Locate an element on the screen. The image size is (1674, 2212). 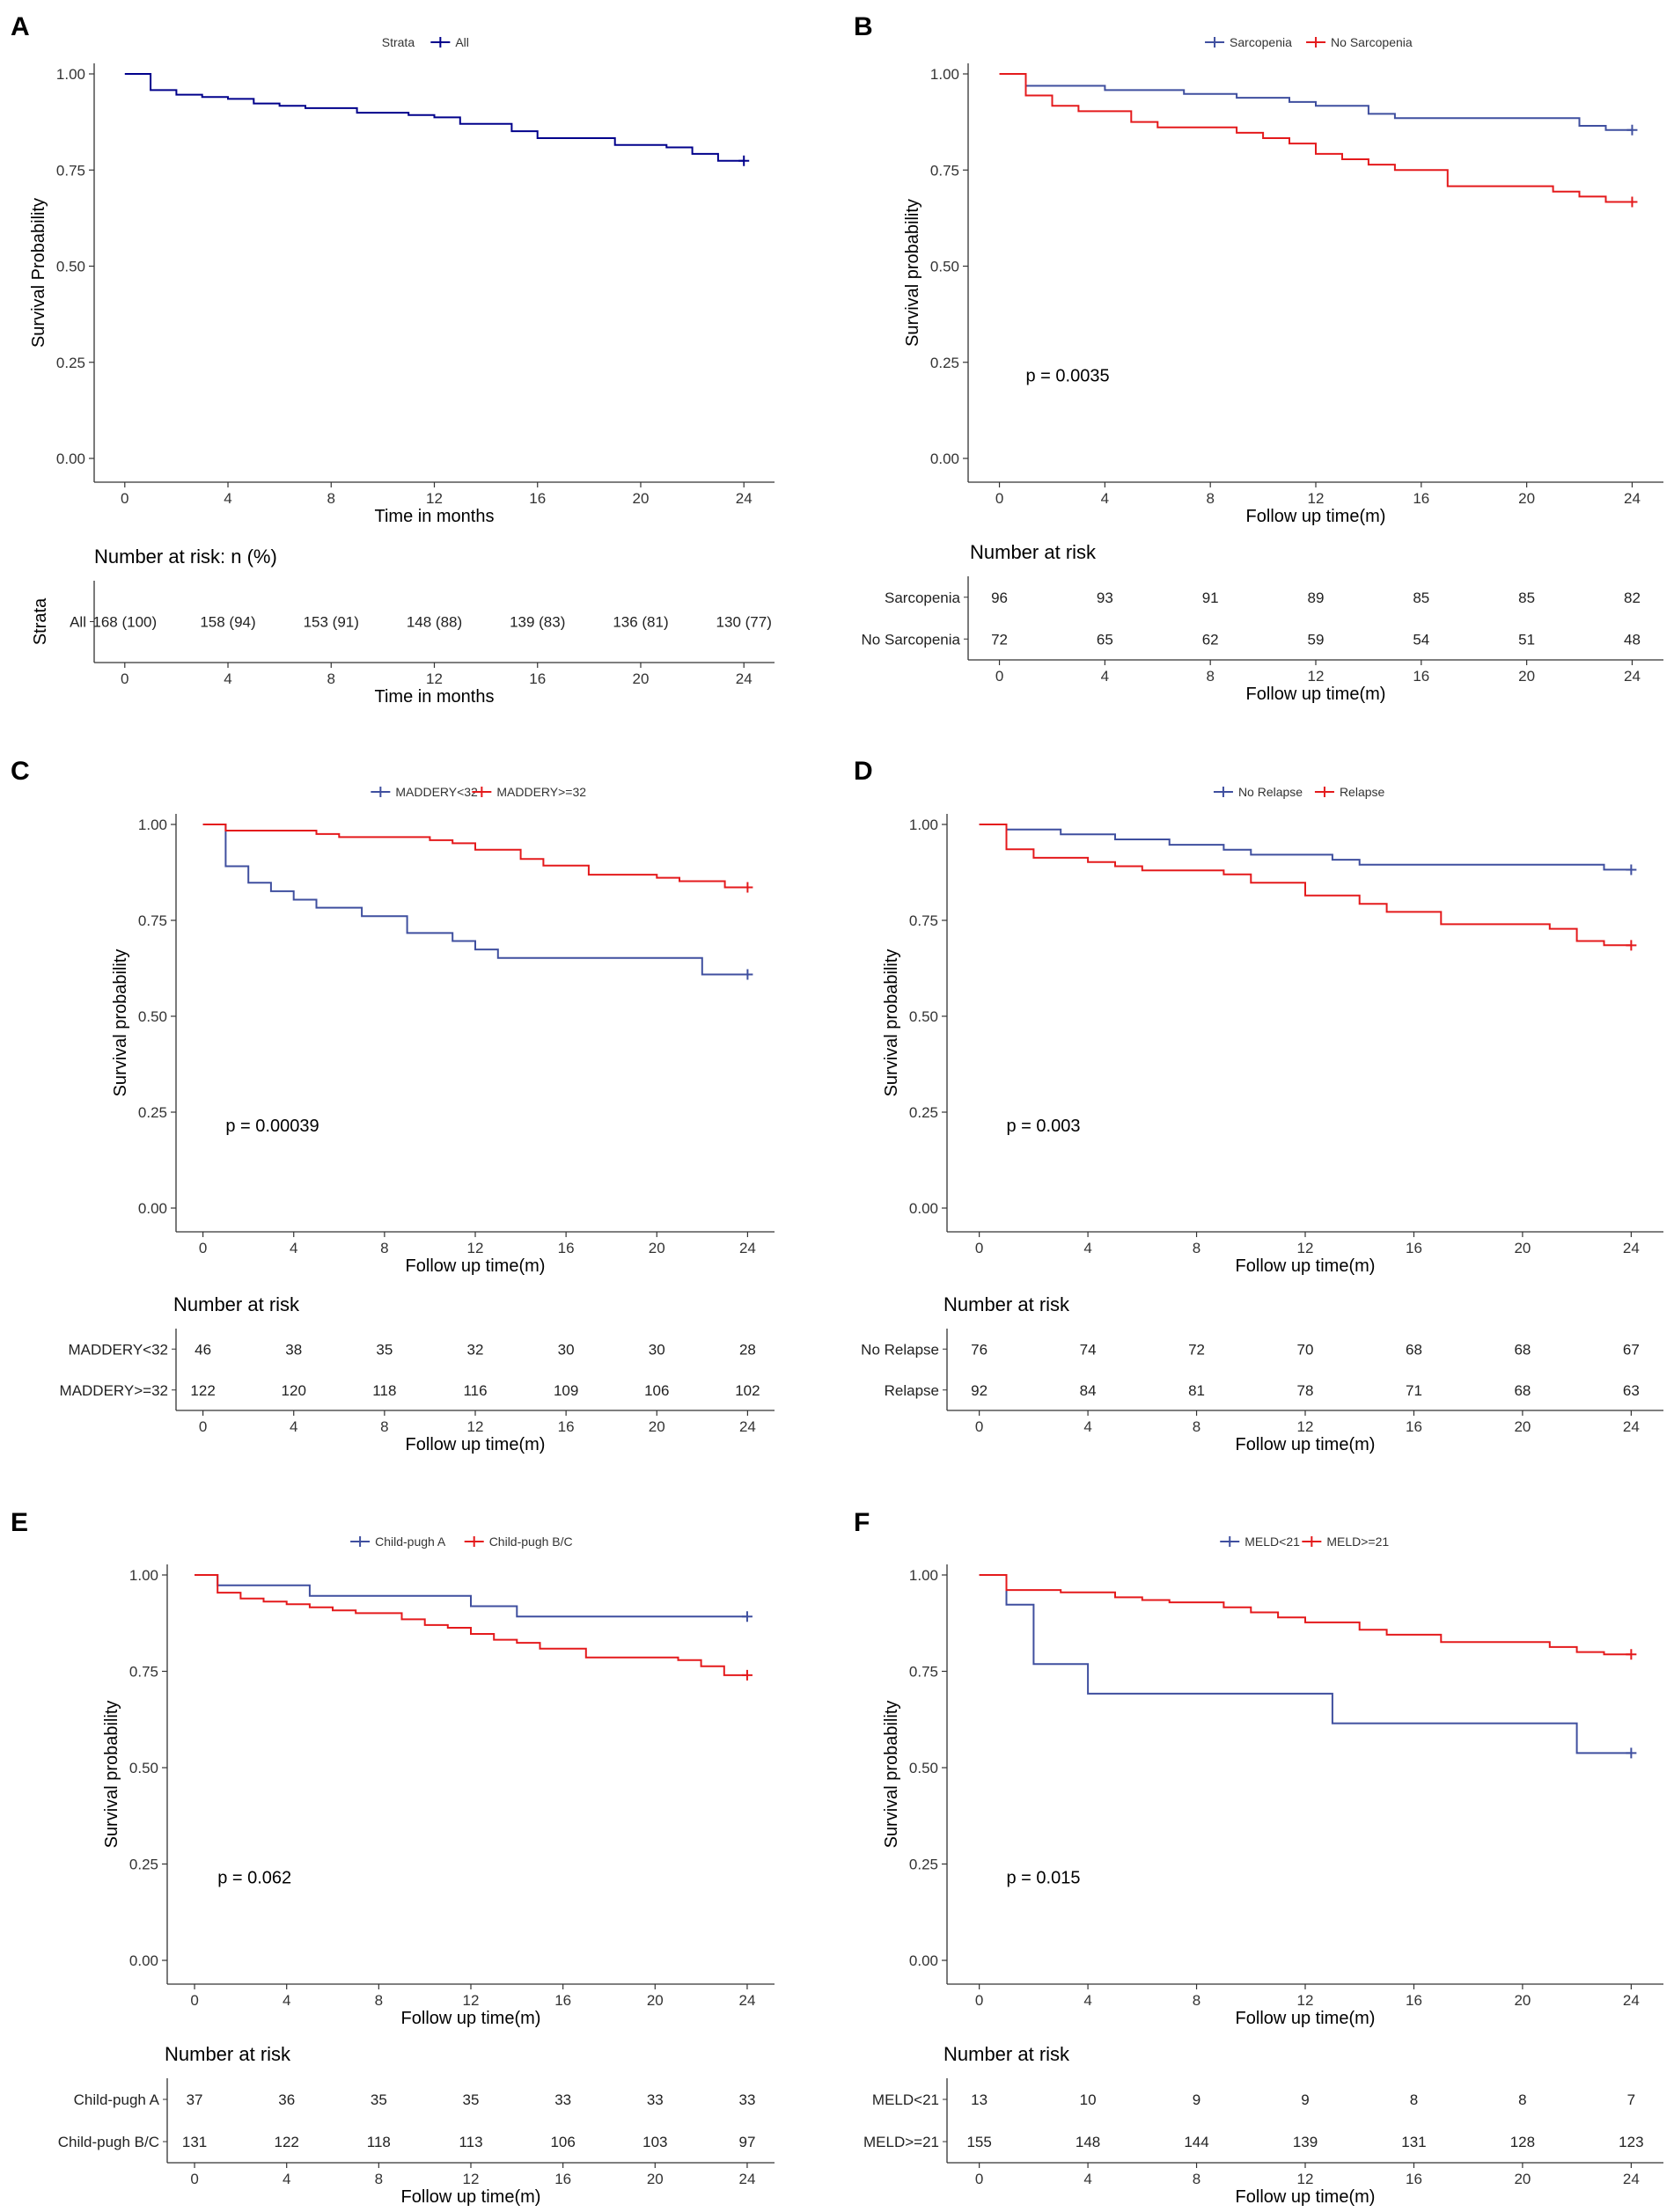
risk-value: 122 is located at coordinates (287, 2142).